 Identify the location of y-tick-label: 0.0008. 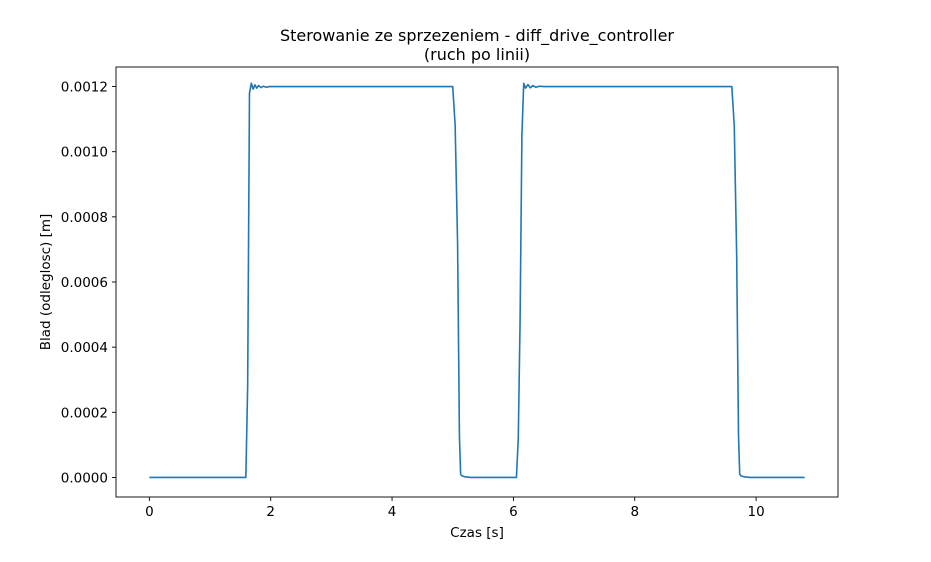
(84, 218).